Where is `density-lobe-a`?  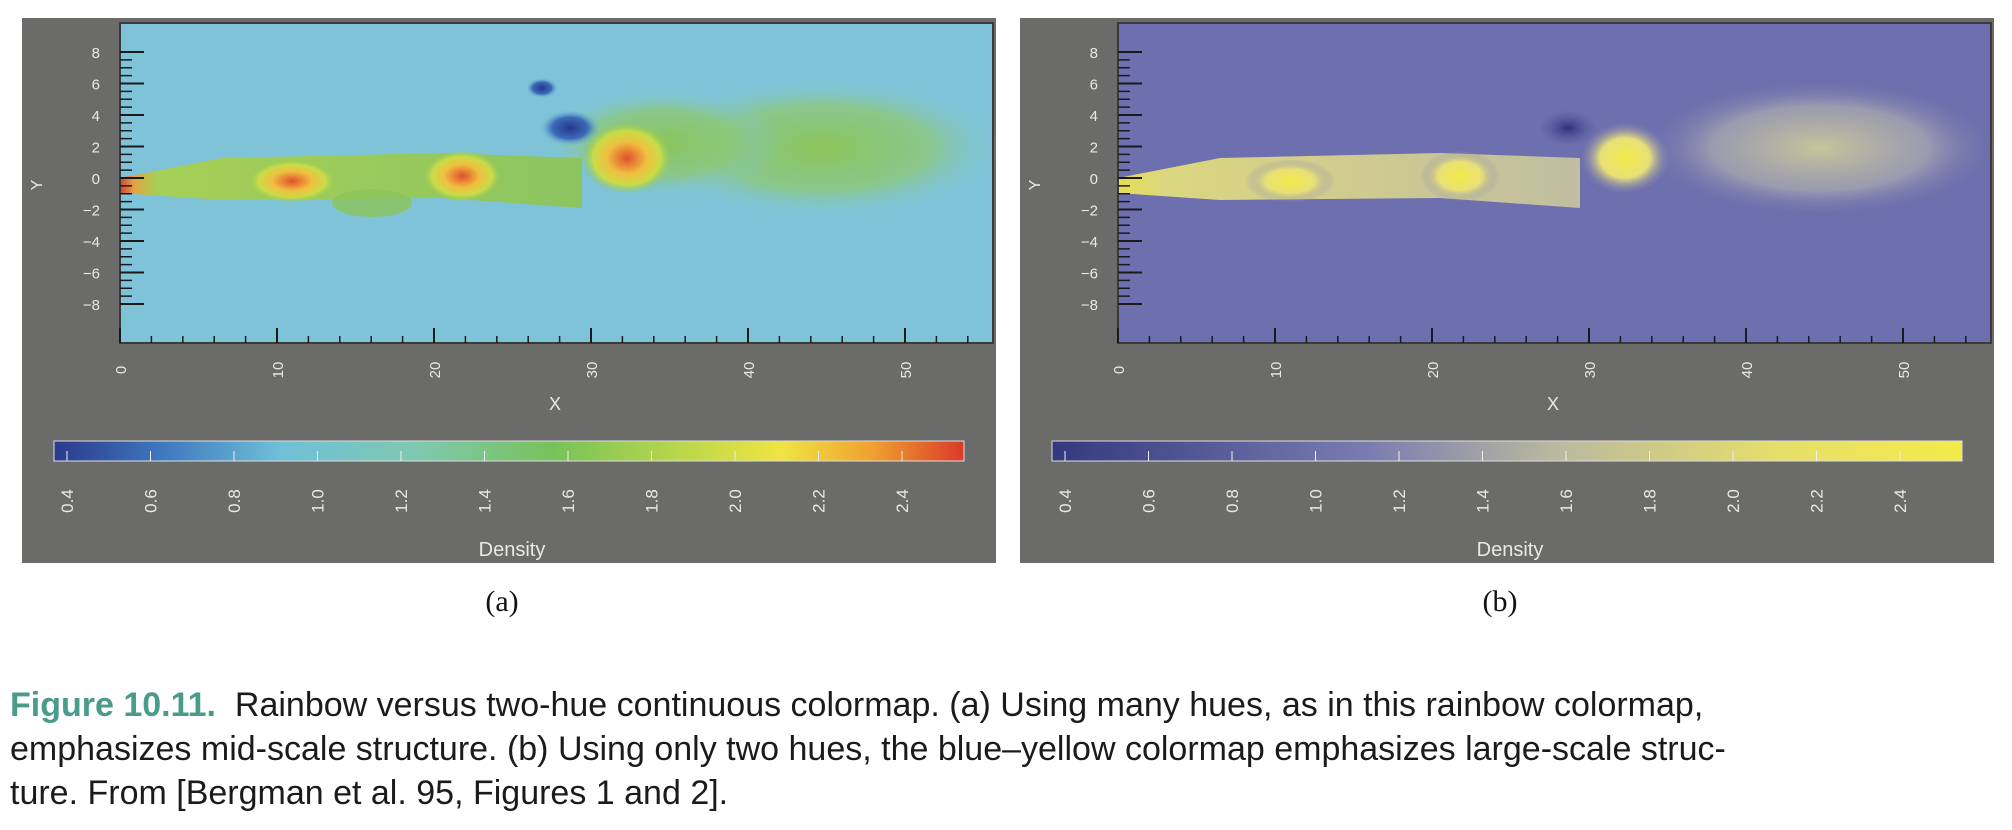 density-lobe-a is located at coordinates (372, 203).